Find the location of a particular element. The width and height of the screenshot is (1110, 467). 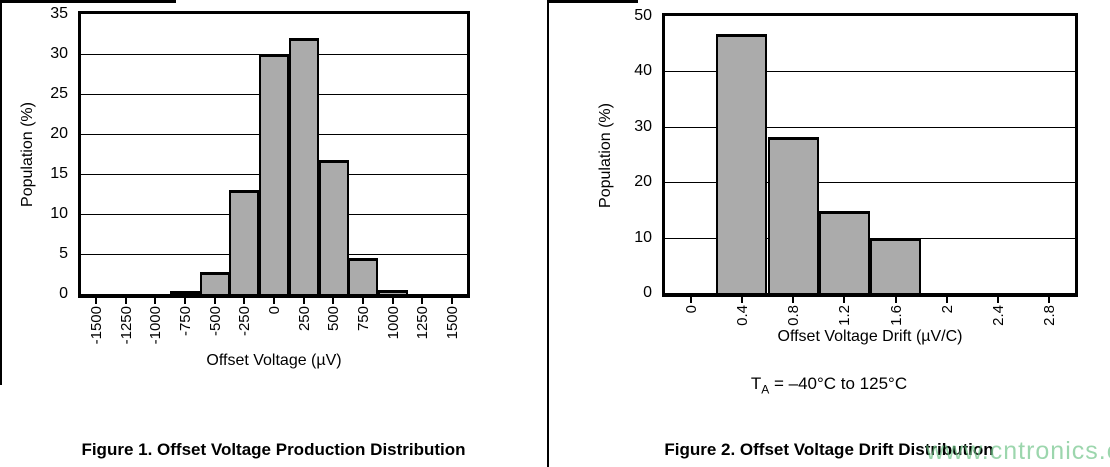

x-axis-title: Offset Voltage (µV) is located at coordinates (274, 360).